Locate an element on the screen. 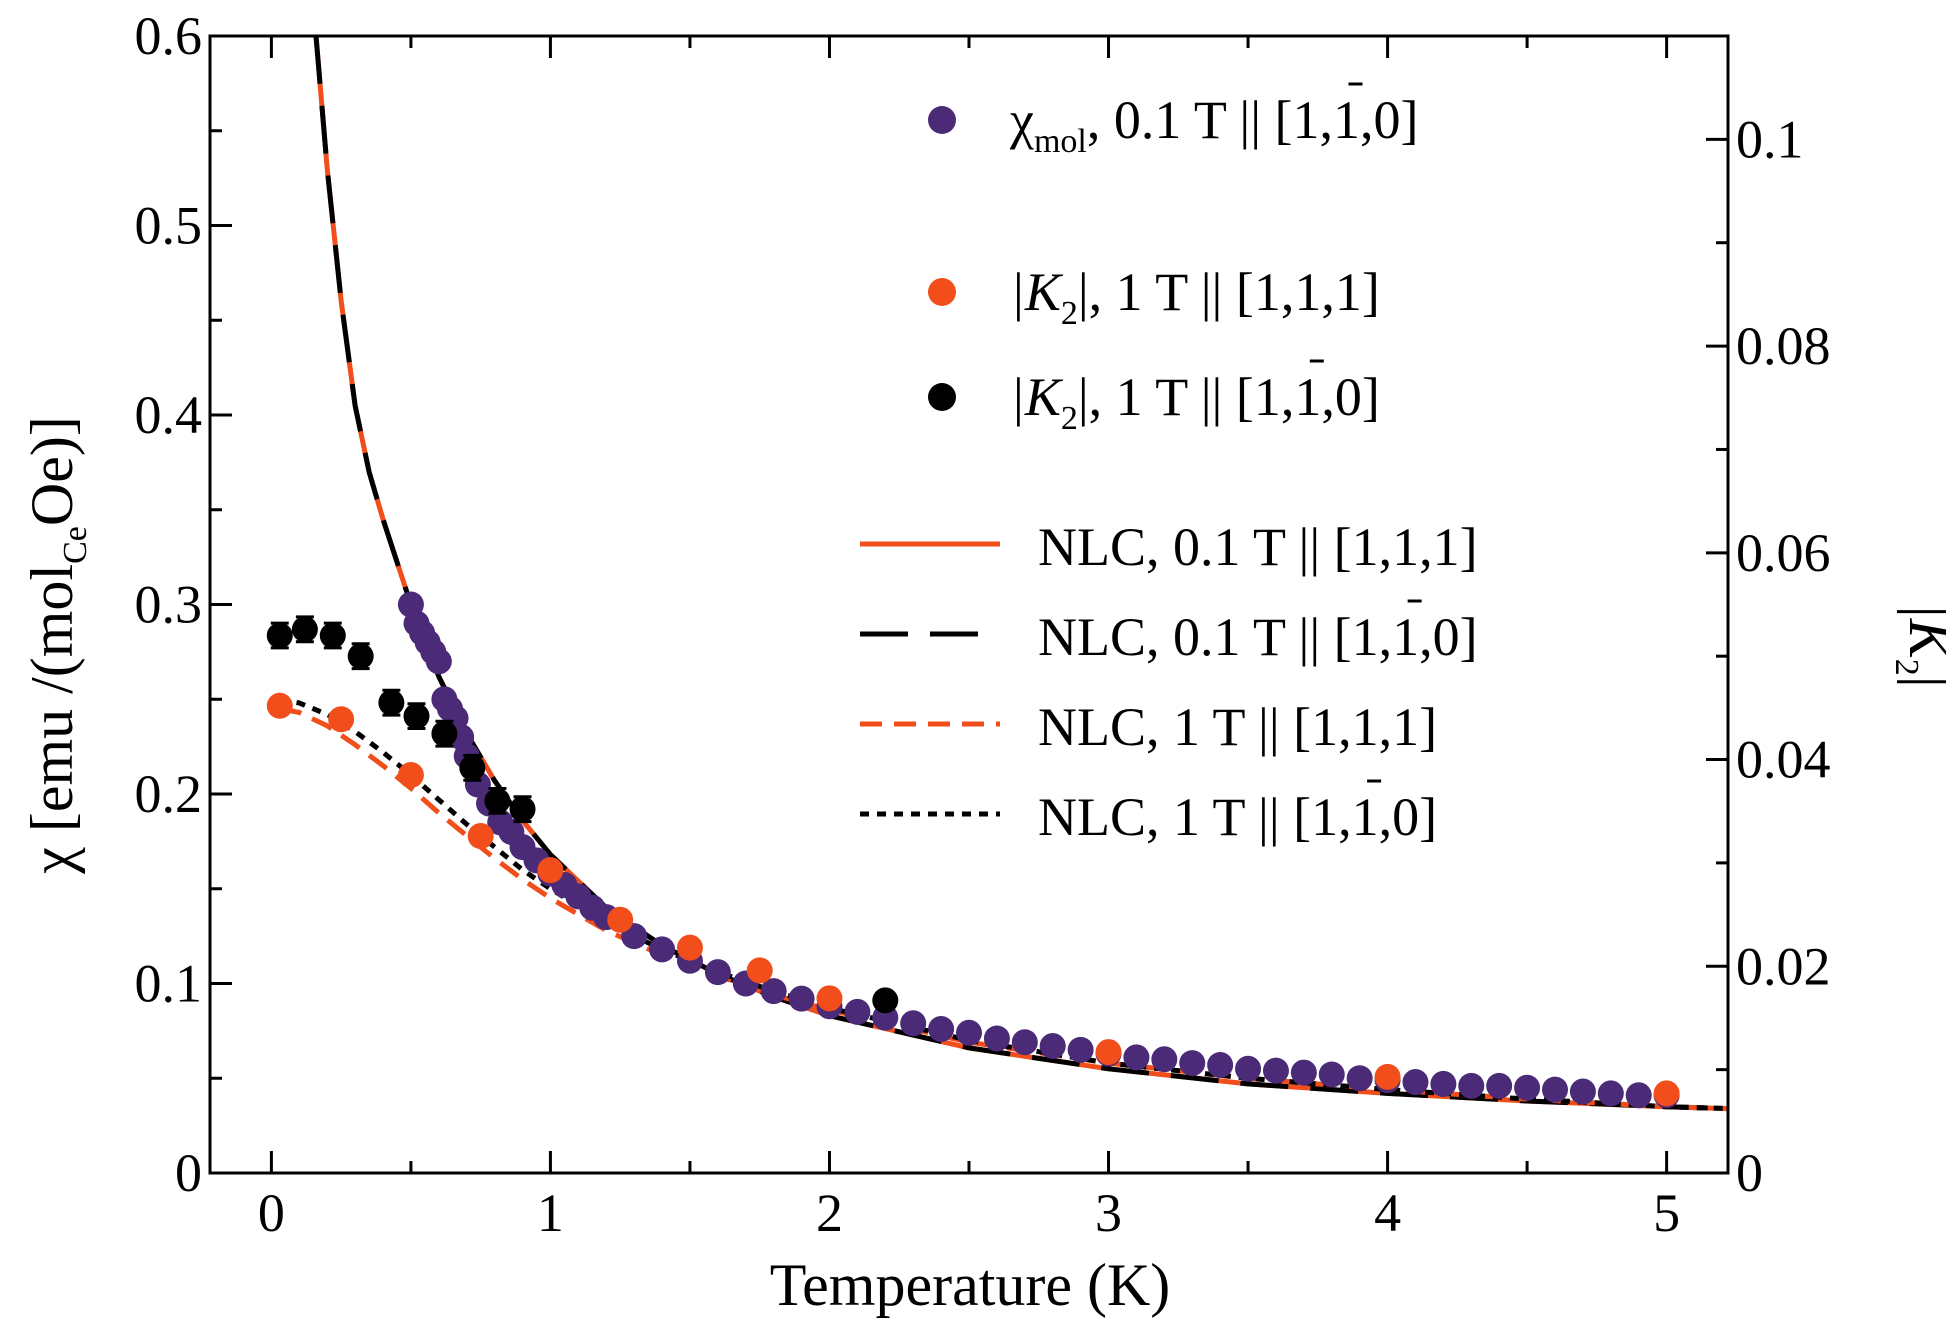 The height and width of the screenshot is (1320, 1946). y-tick-label: 0.1 is located at coordinates (169, 984).